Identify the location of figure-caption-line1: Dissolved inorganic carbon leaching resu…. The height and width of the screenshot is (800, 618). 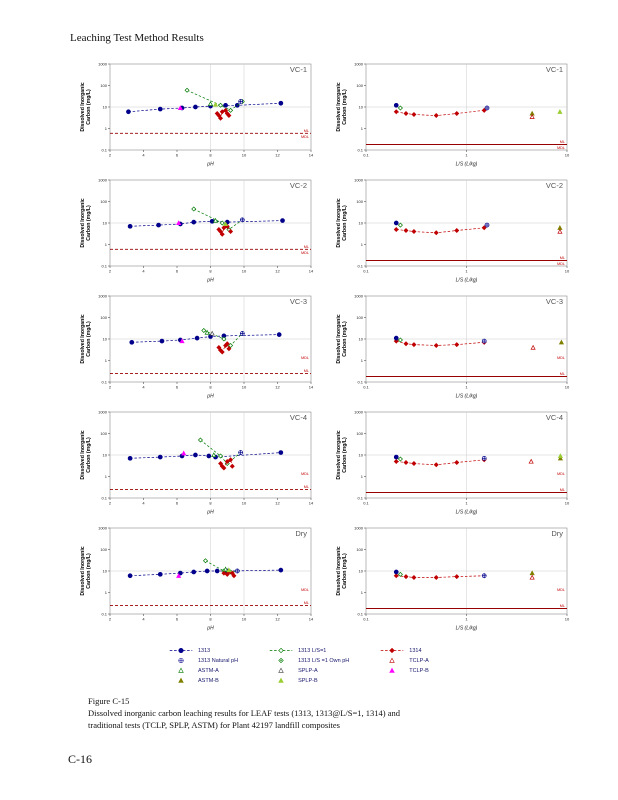
(244, 712).